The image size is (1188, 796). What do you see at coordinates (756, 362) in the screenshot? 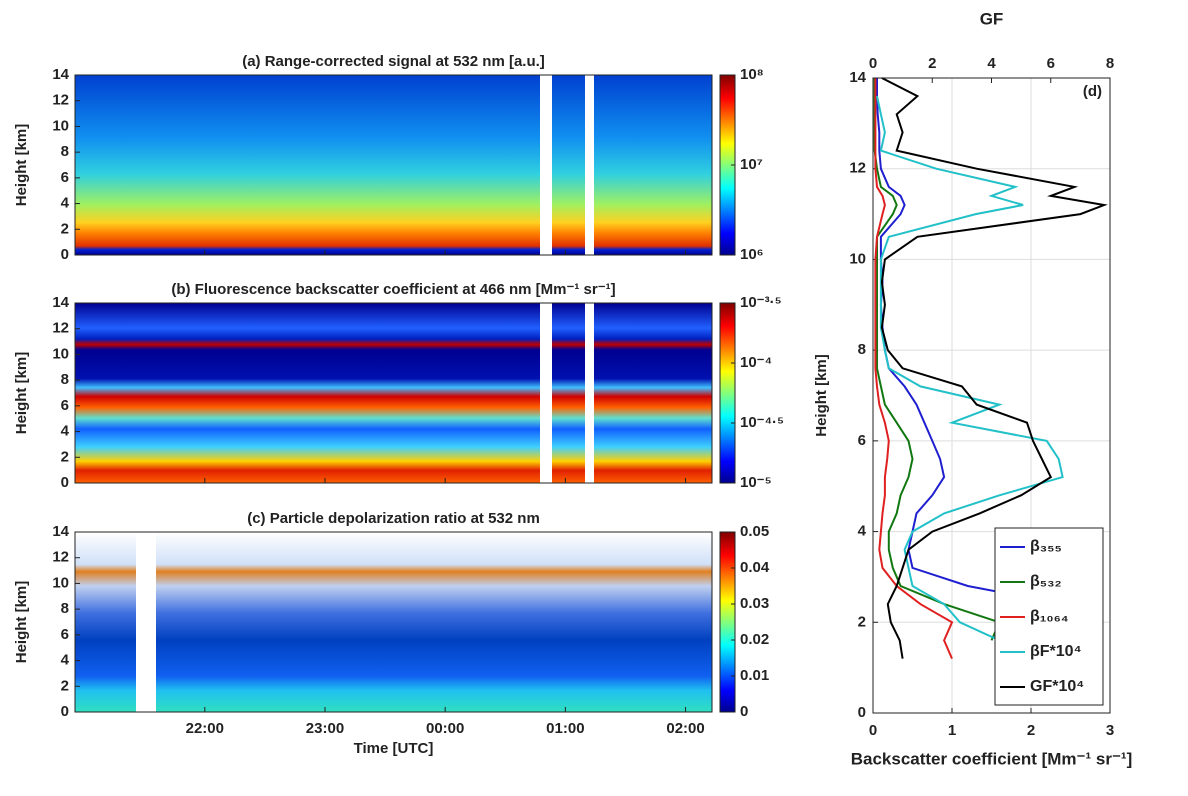
I see `colorbar-tick-label: 10⁻⁴` at bounding box center [756, 362].